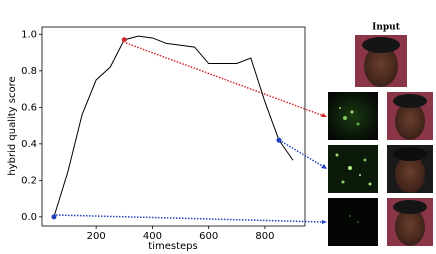 The width and height of the screenshot is (436, 254). What do you see at coordinates (29, 217) in the screenshot?
I see `y-tick-label: 0.0` at bounding box center [29, 217].